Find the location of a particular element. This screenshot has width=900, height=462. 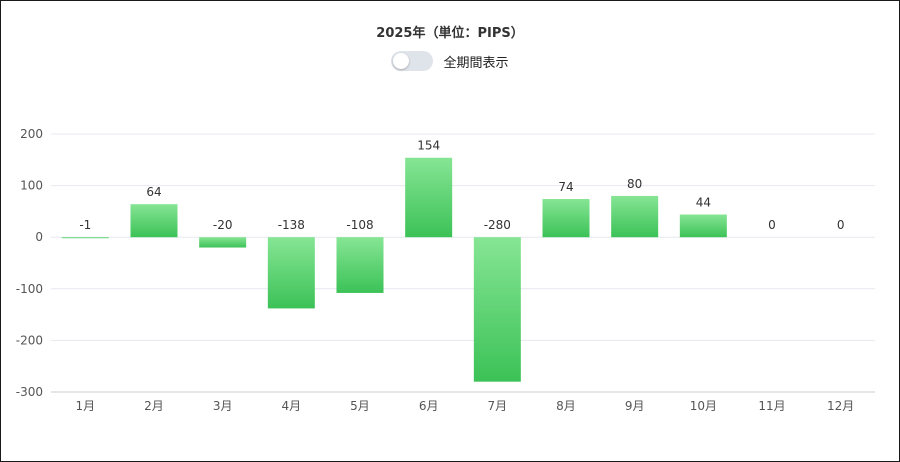

x-axis-labels: 1月 2月 3月 4月 5月 6月 7月 8月 9月 10月 11月 12月 is located at coordinates (465, 406).